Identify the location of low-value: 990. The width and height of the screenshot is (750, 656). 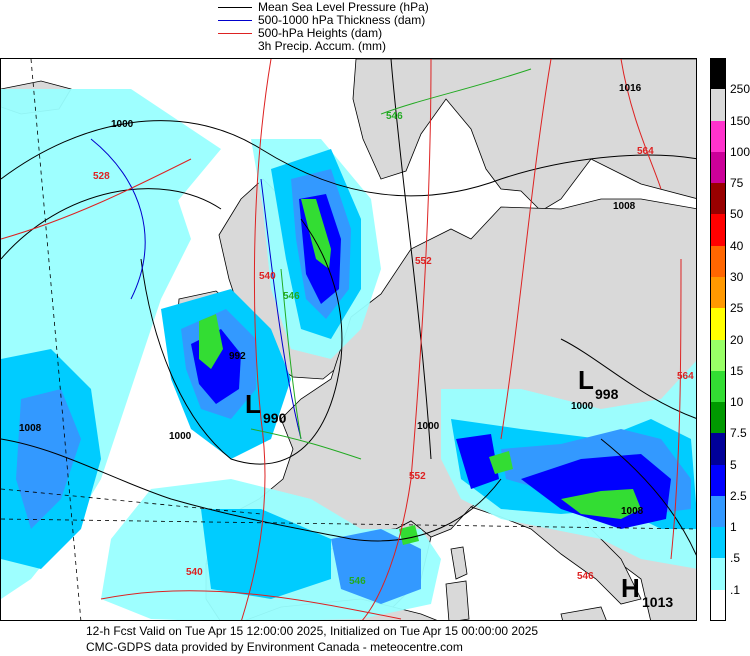
(275, 418).